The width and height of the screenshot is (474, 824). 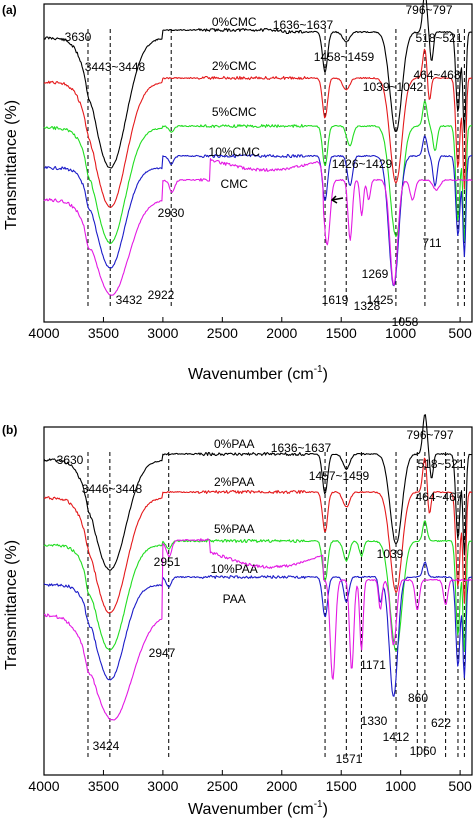 I want to click on peak-annotation: 1058, so click(x=405, y=322).